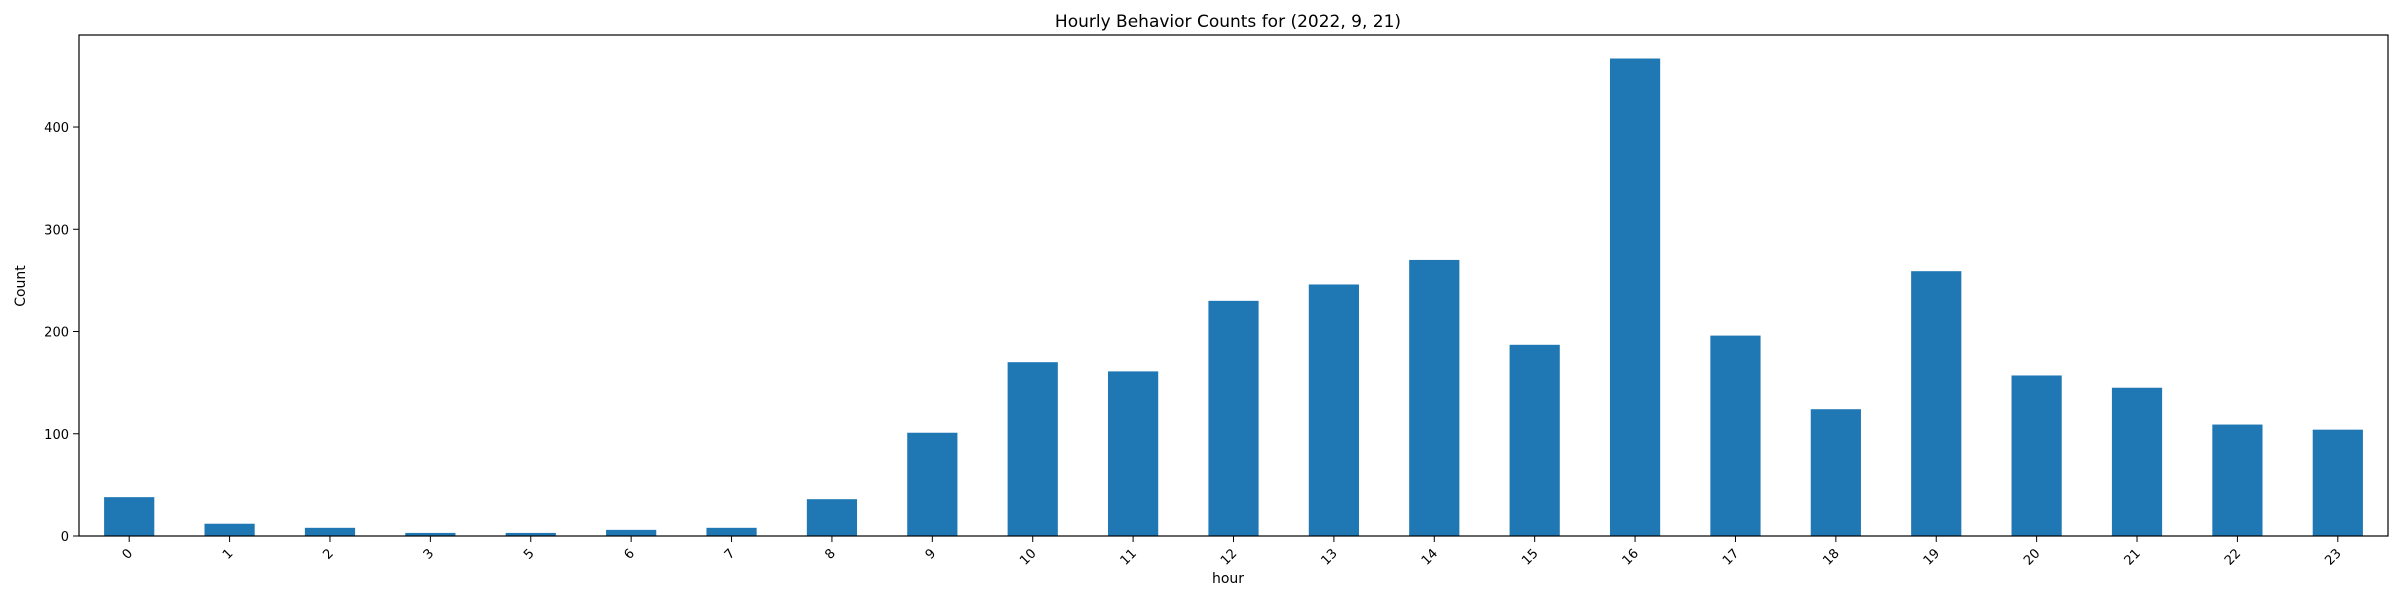 The width and height of the screenshot is (2400, 604). What do you see at coordinates (65, 537) in the screenshot?
I see `y-tick-label: 0` at bounding box center [65, 537].